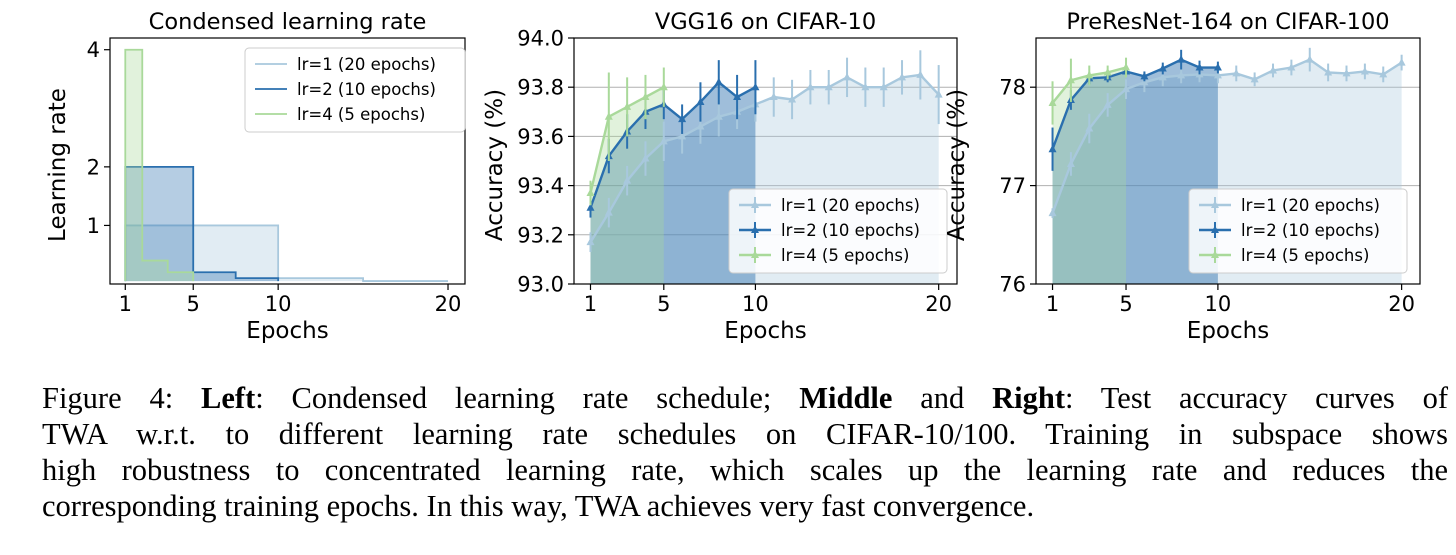  Describe the element at coordinates (1012, 88) in the screenshot. I see `y-tick-label: 78` at that location.